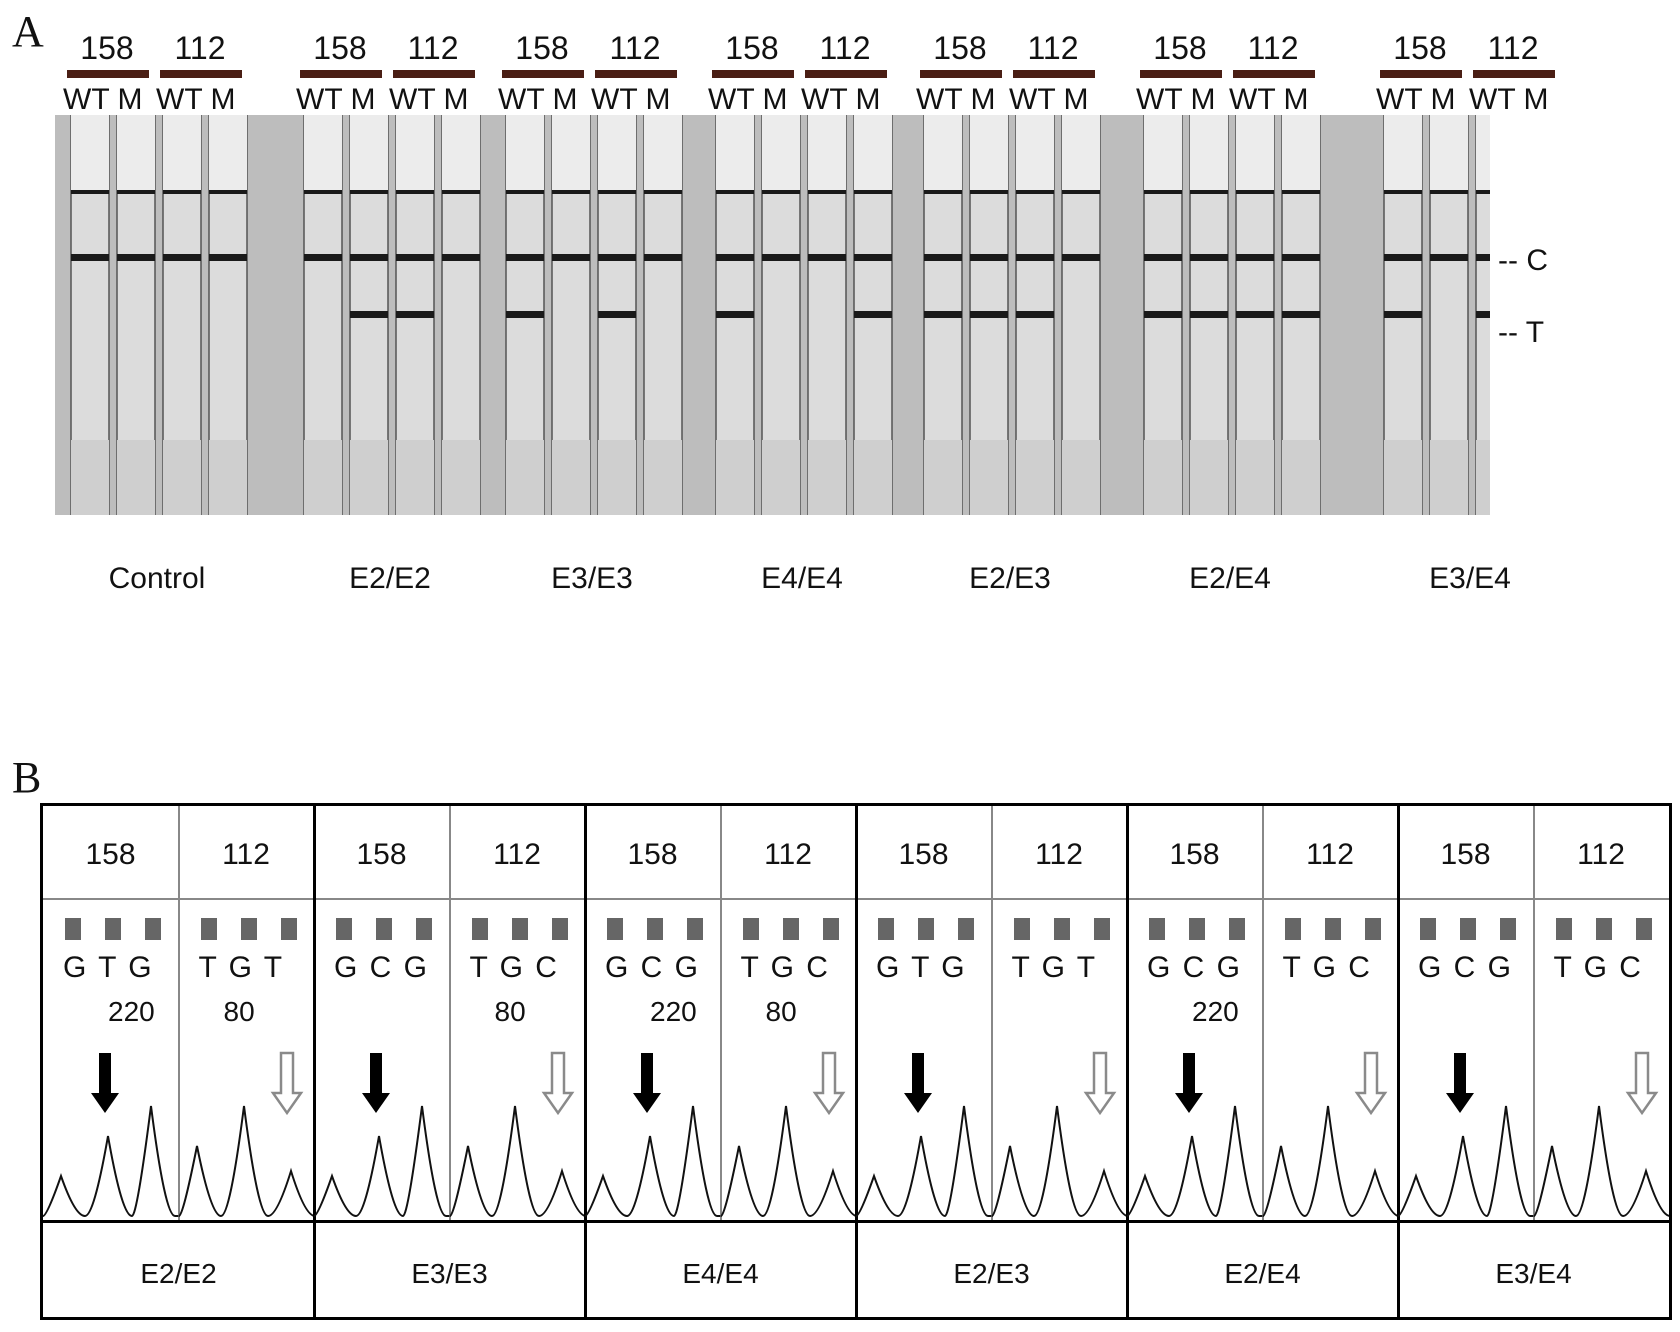 The height and width of the screenshot is (1332, 1680). What do you see at coordinates (592, 578) in the screenshot?
I see `genotype-label: E3/E3` at bounding box center [592, 578].